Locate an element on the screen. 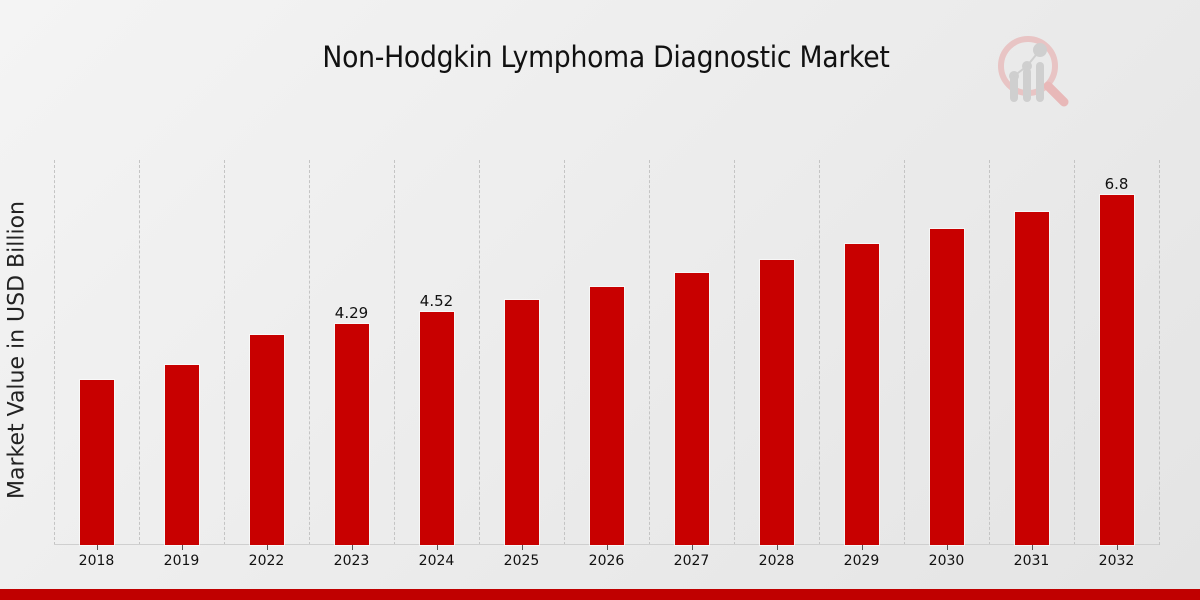  data-label-2032: 6.8 is located at coordinates (1116, 183).